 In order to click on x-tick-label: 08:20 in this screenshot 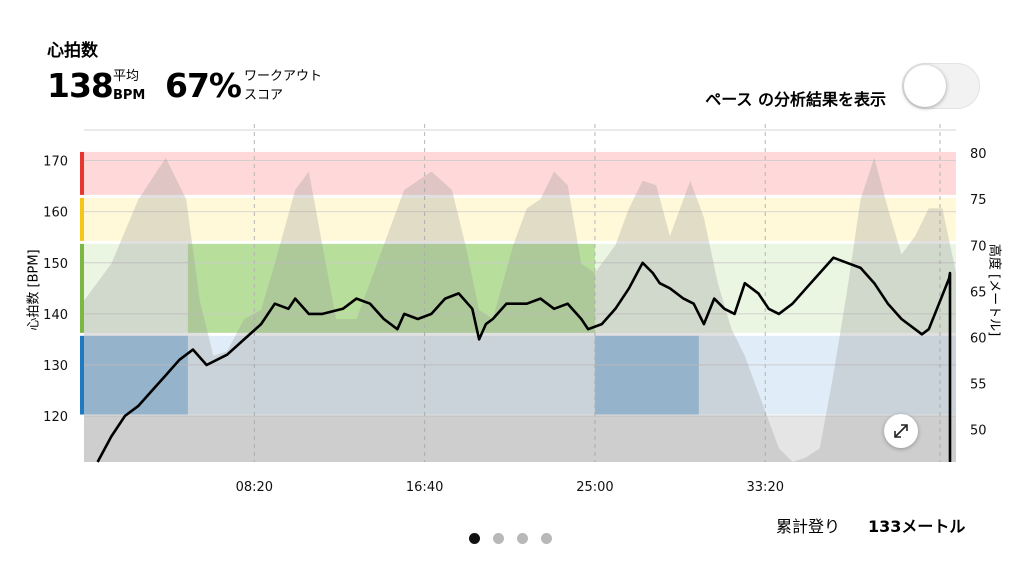, I will do `click(254, 487)`.